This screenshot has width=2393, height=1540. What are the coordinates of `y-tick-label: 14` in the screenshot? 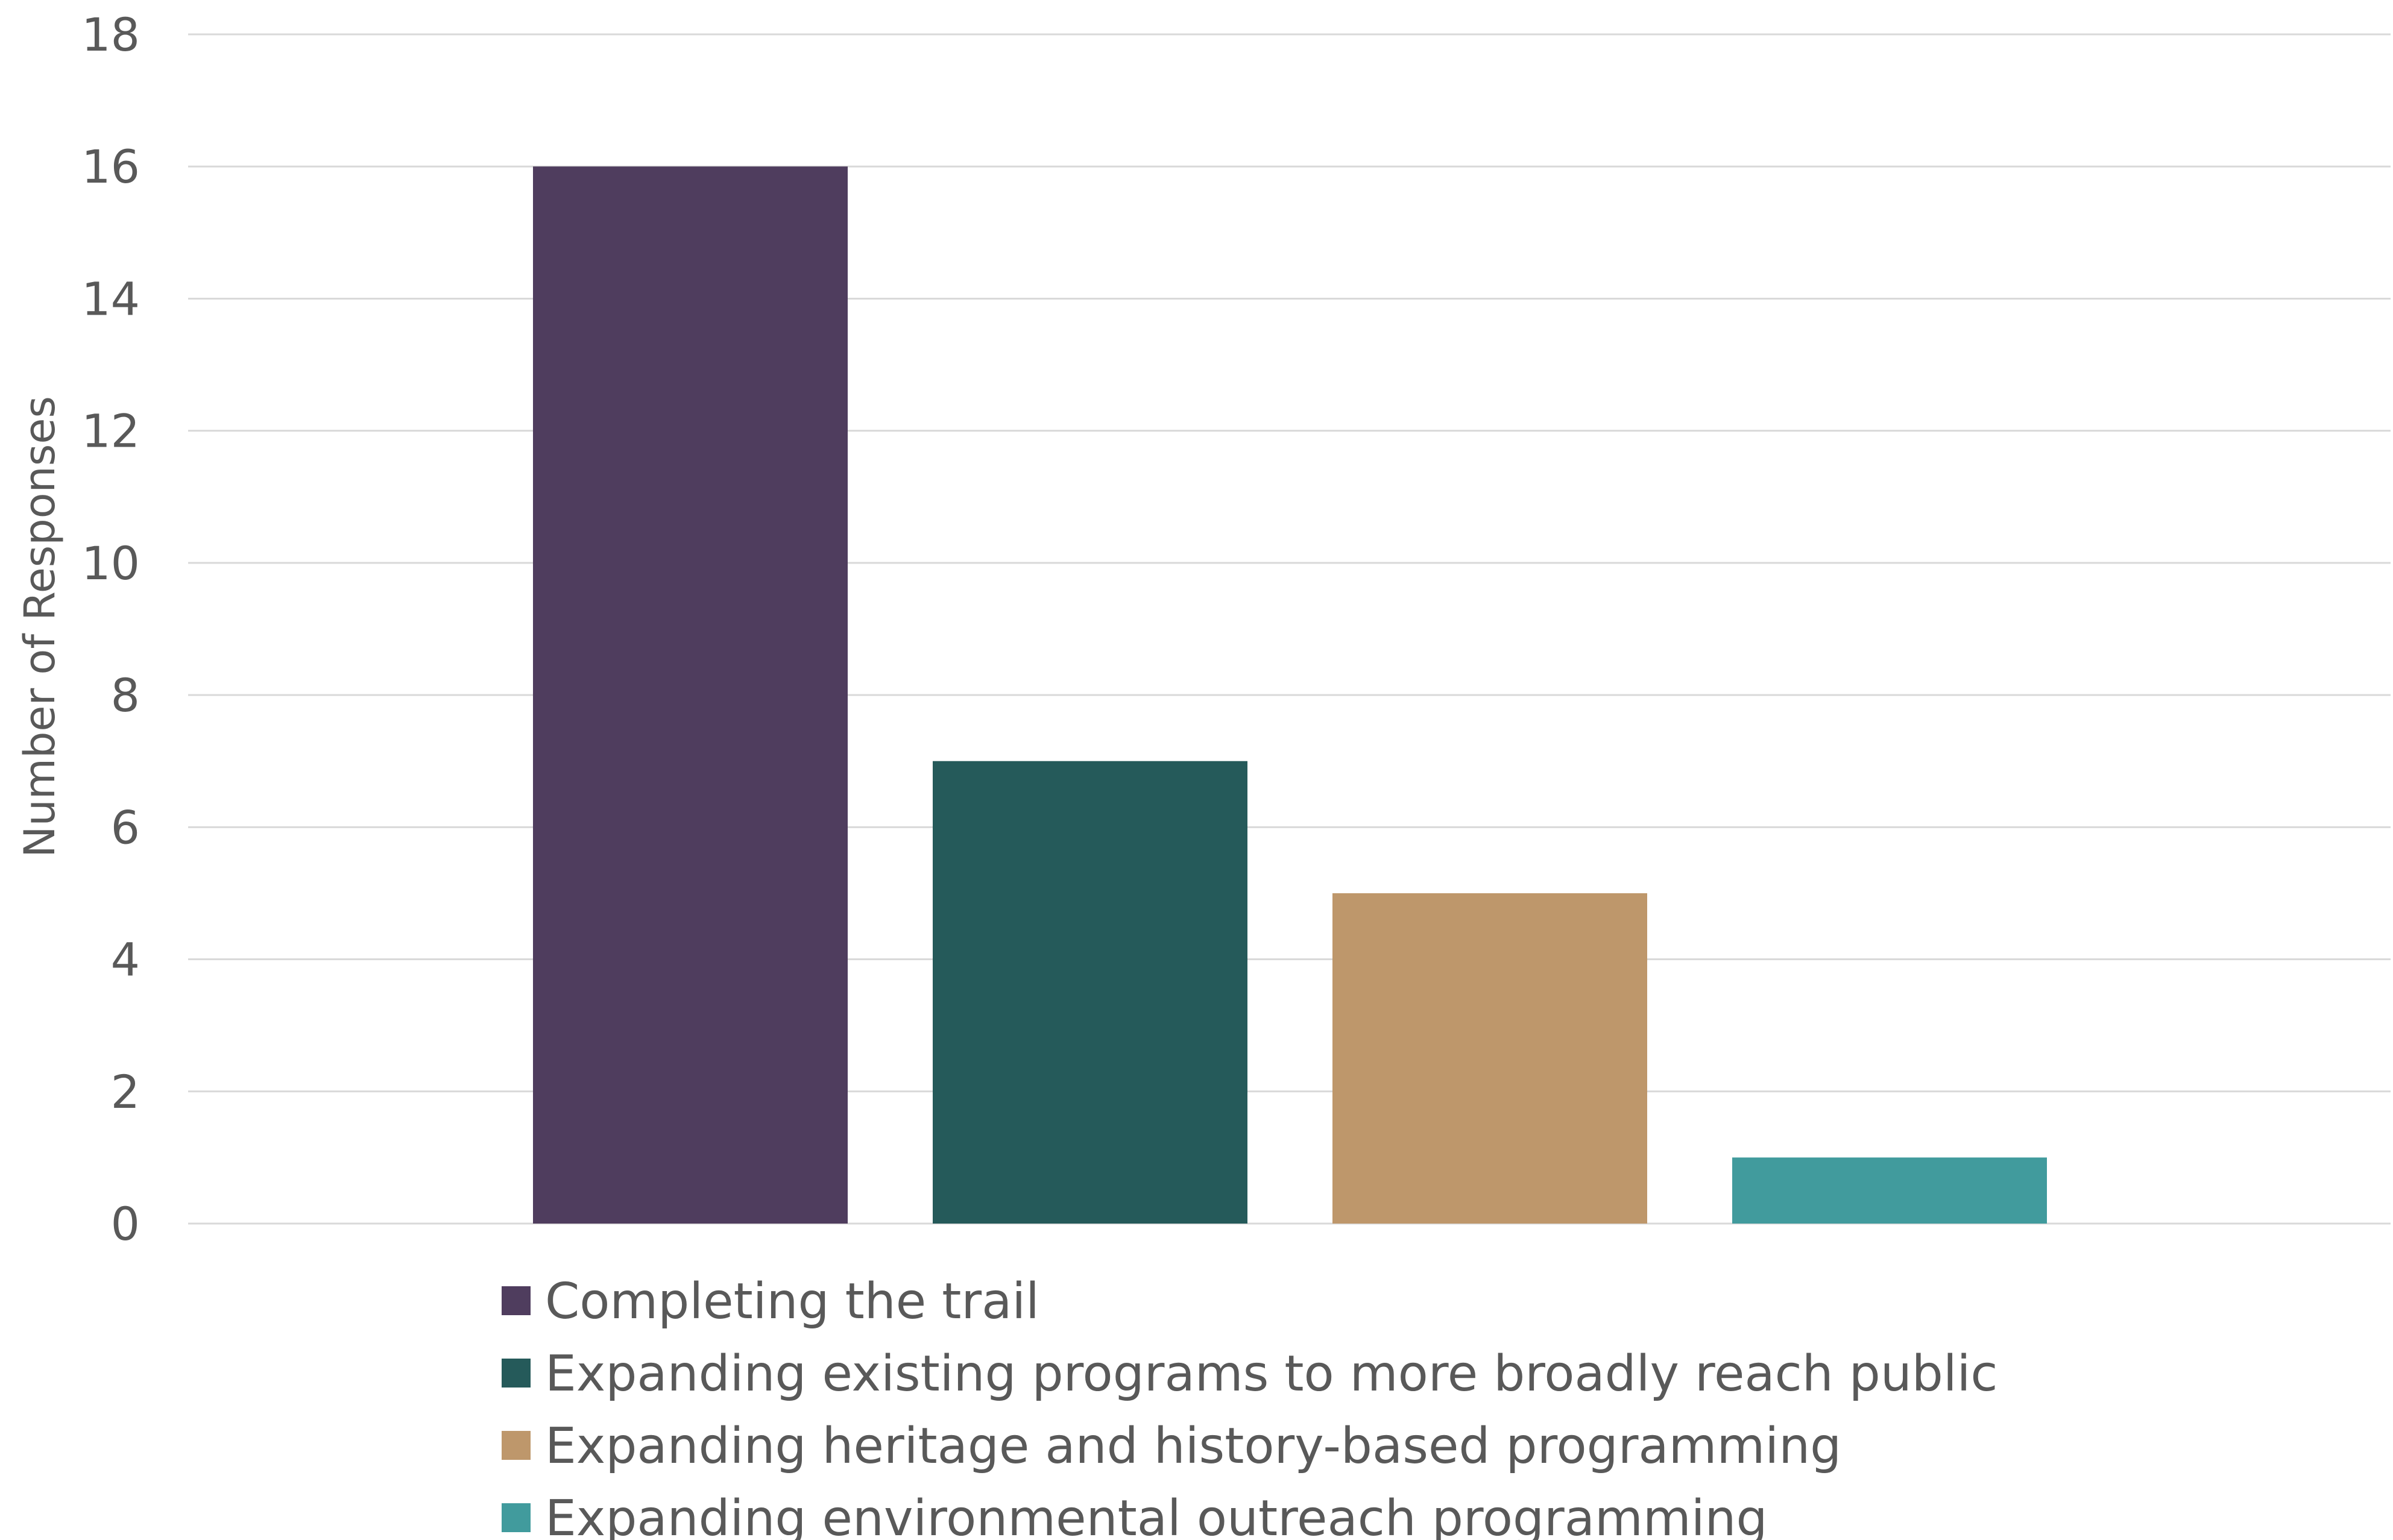 It's located at (110, 298).